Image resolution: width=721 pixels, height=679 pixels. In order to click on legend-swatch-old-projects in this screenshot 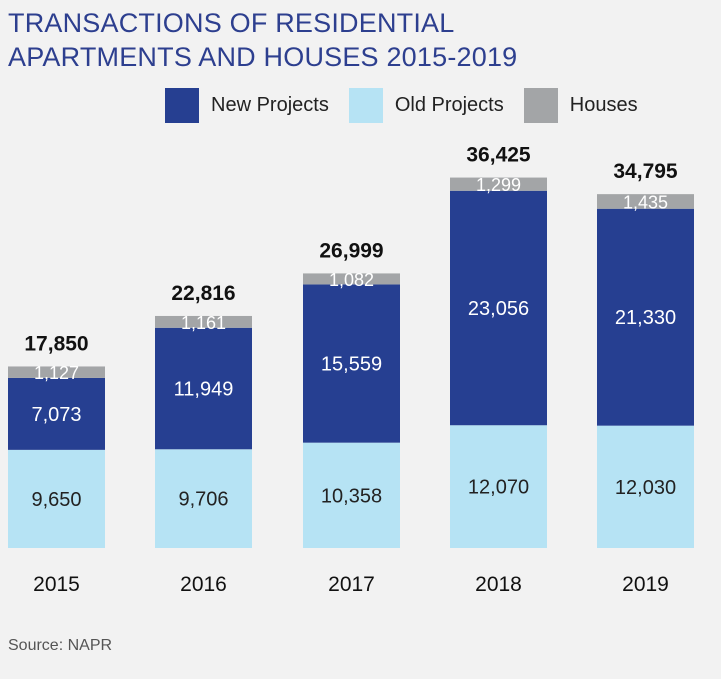, I will do `click(365, 105)`.